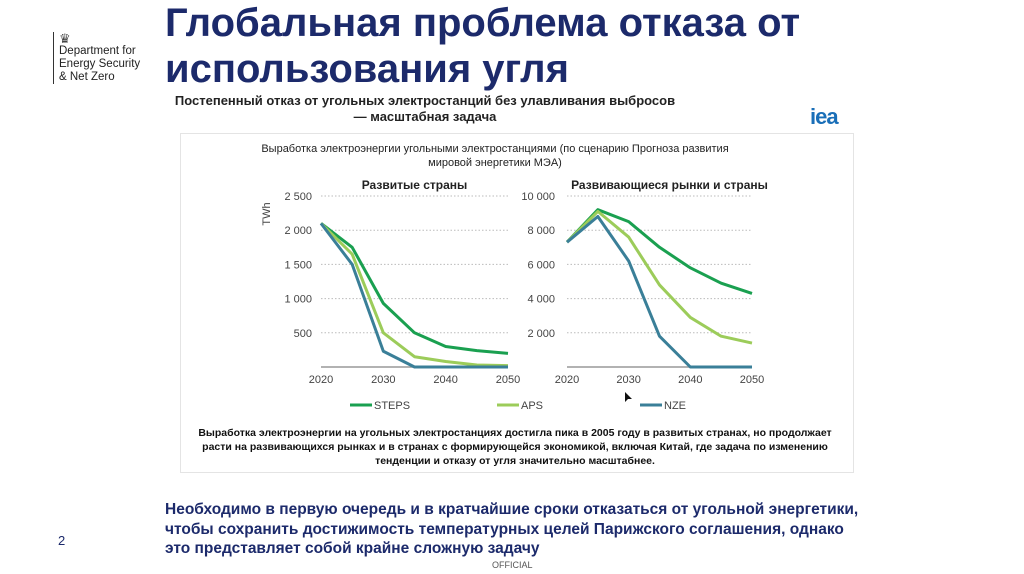 This screenshot has width=1024, height=574. Describe the element at coordinates (538, 197) in the screenshot. I see `y-tick-label: 10 000` at that location.